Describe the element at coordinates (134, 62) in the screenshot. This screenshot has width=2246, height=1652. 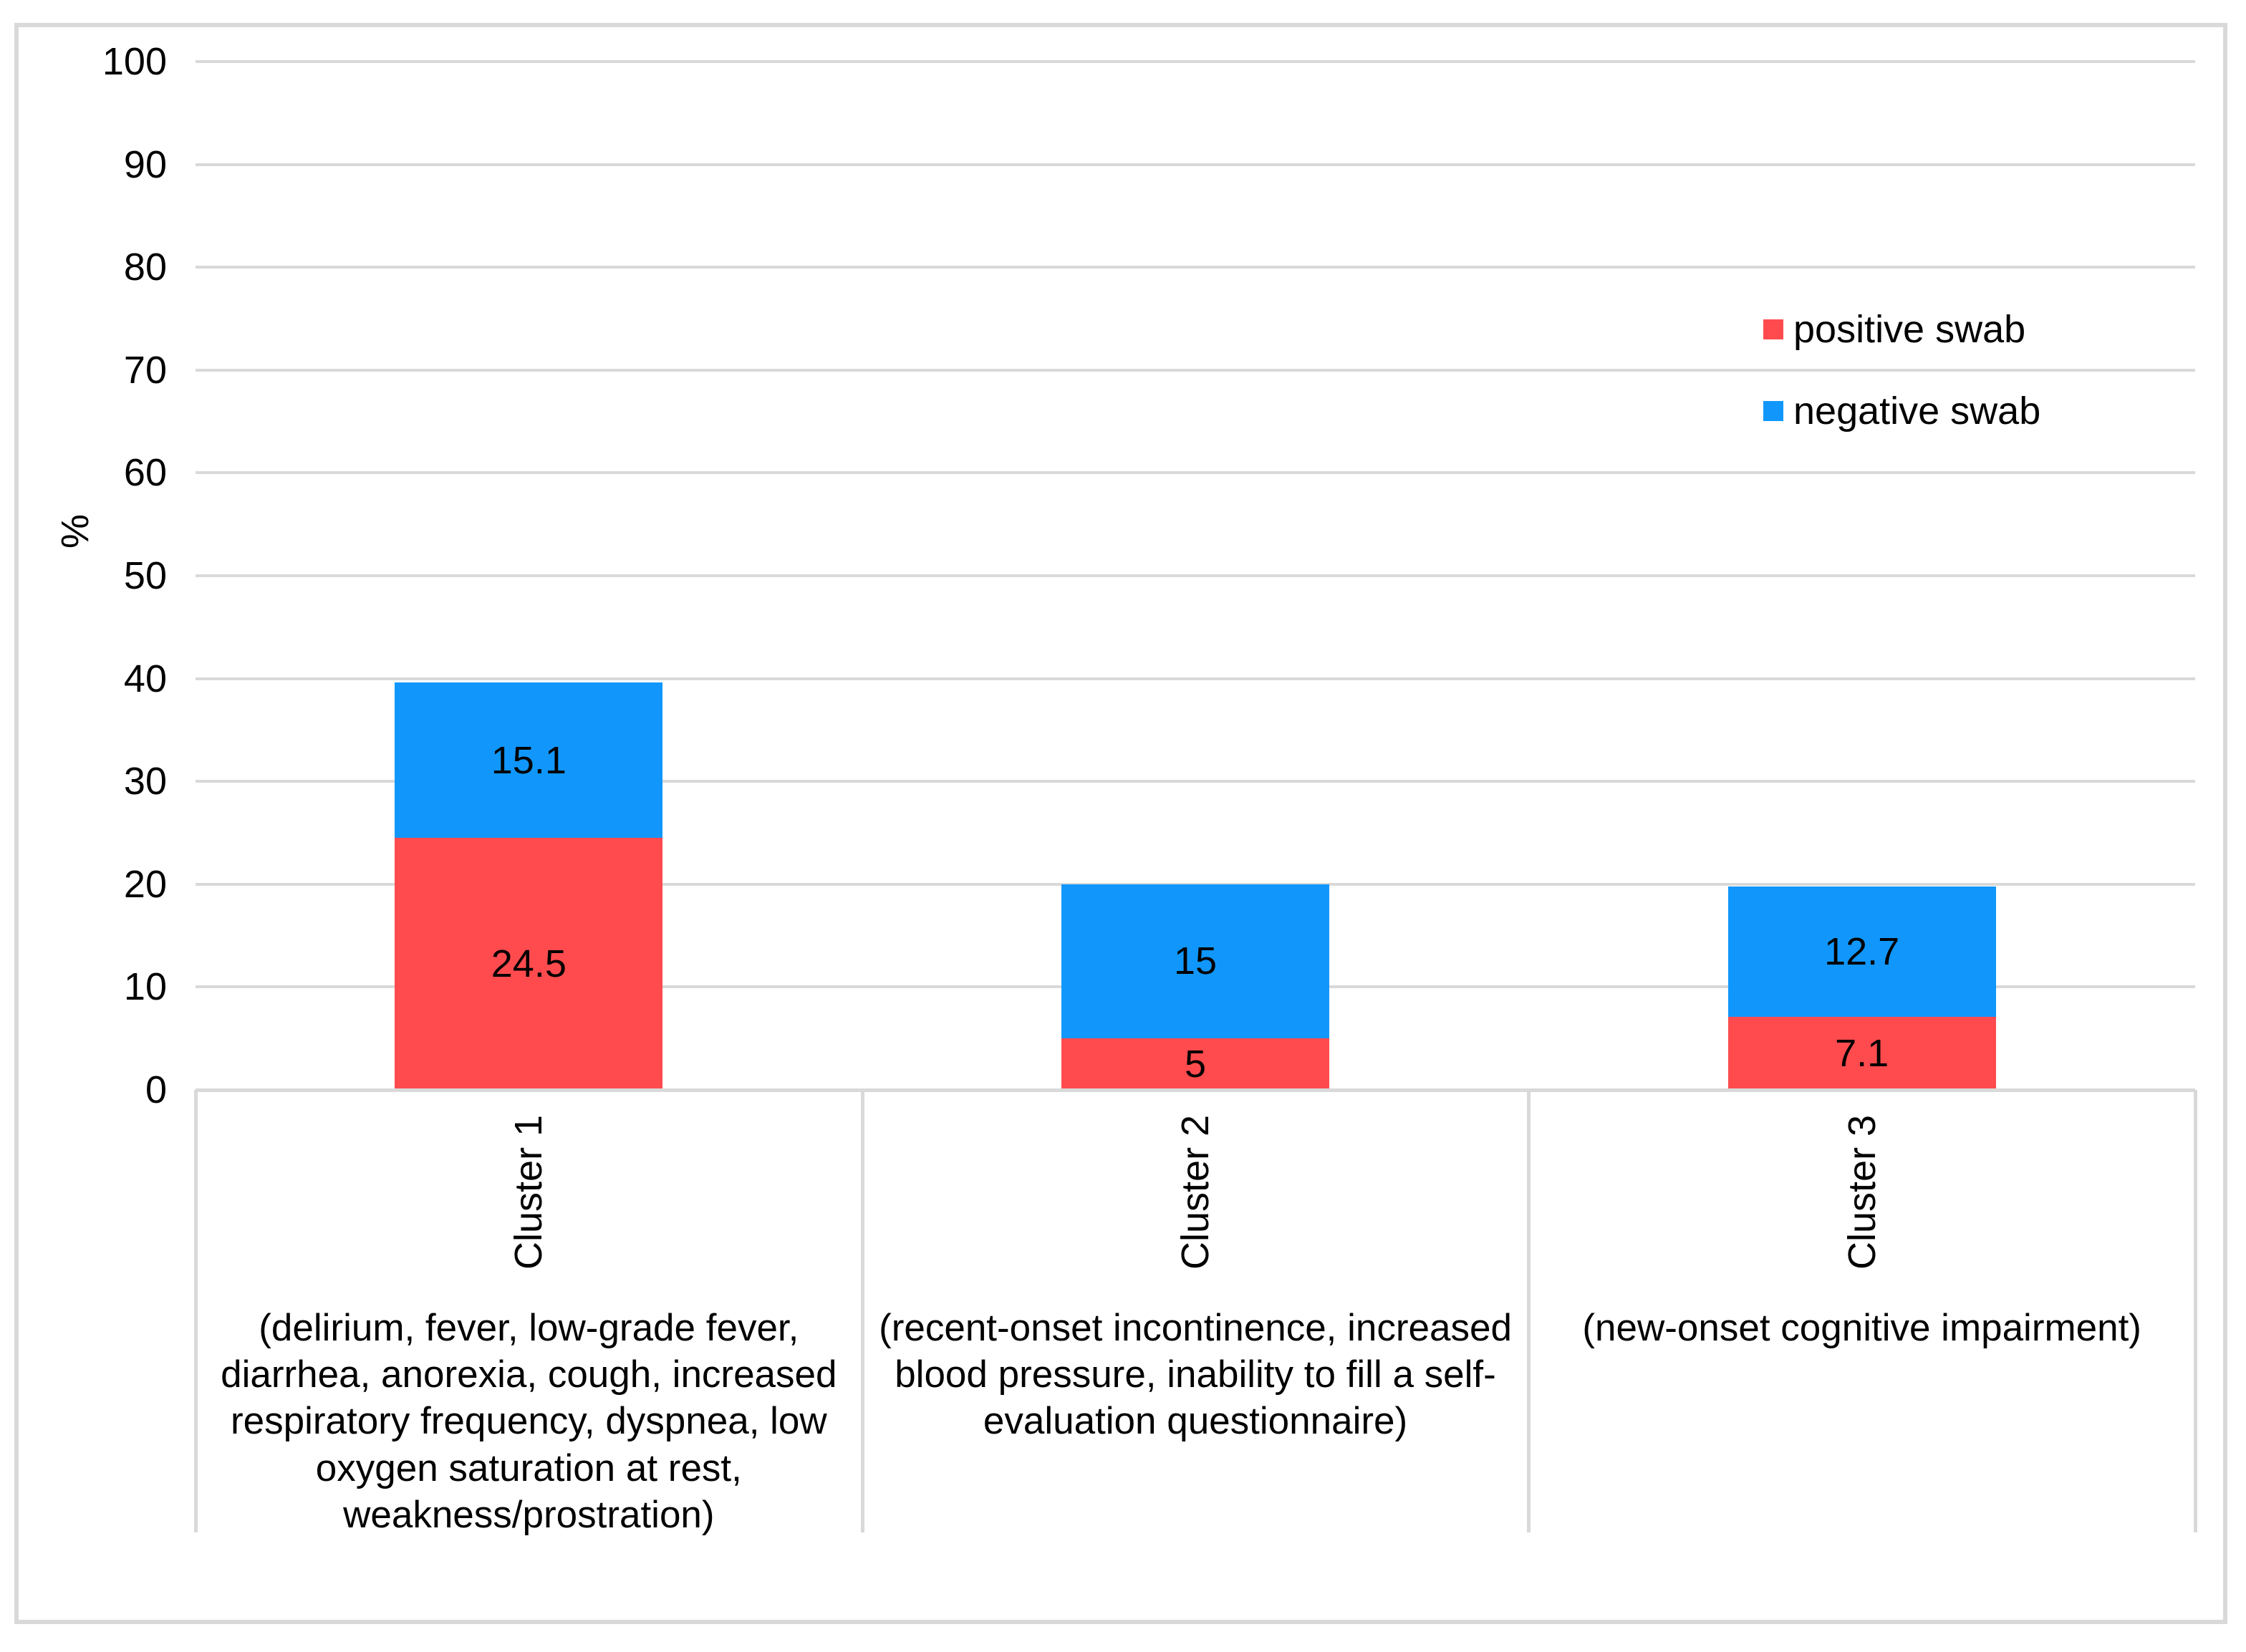
I see `y-tick-label-100: 100` at that location.